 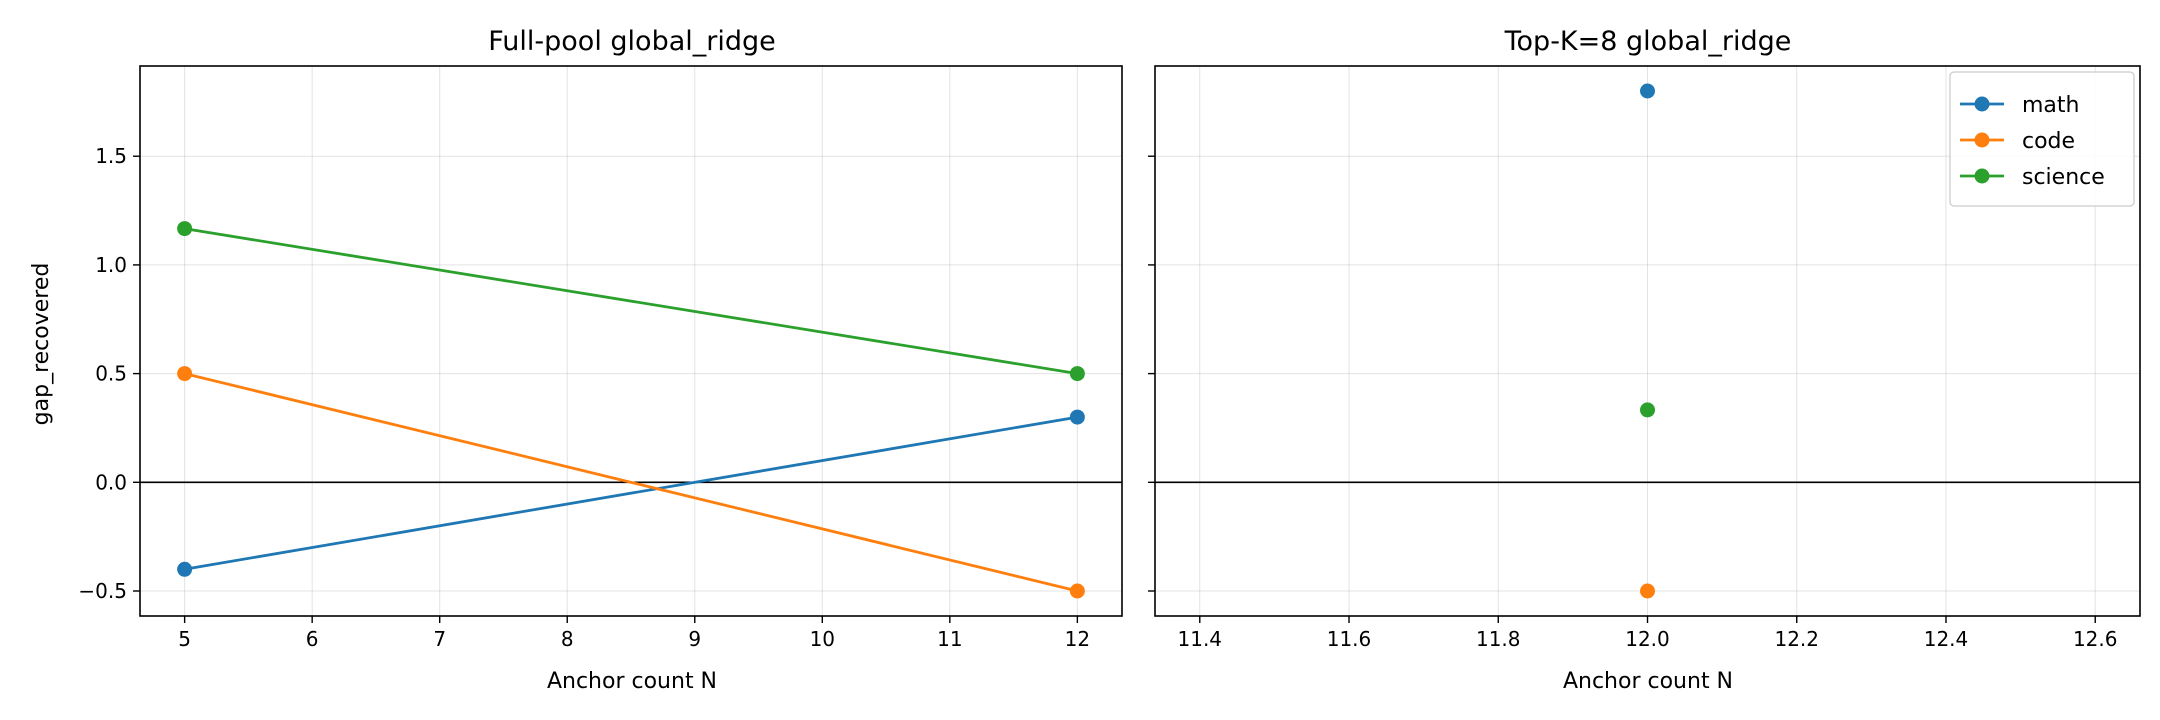 I want to click on legend: math code science, so click(x=2042, y=139).